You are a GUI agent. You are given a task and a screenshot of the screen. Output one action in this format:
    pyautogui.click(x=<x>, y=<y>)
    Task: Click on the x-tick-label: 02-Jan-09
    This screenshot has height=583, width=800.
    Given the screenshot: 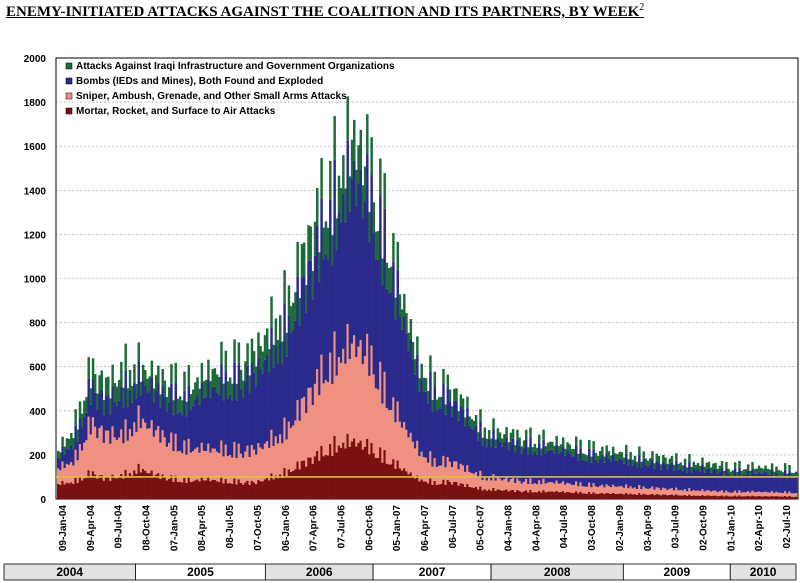 What is the action you would take?
    pyautogui.click(x=620, y=528)
    